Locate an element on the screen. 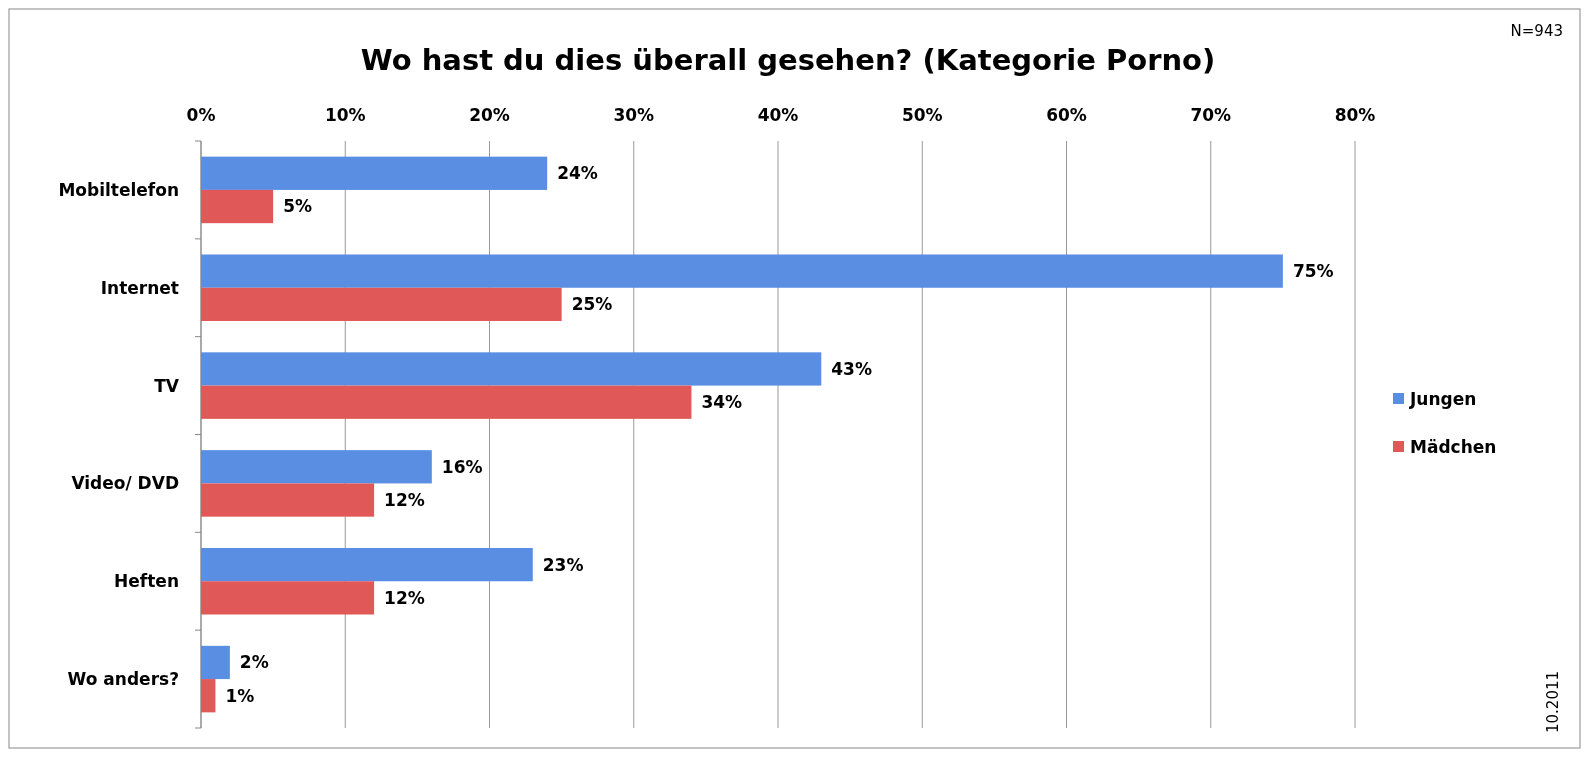 The image size is (1589, 757). x-tick-label: 80% is located at coordinates (1355, 115).